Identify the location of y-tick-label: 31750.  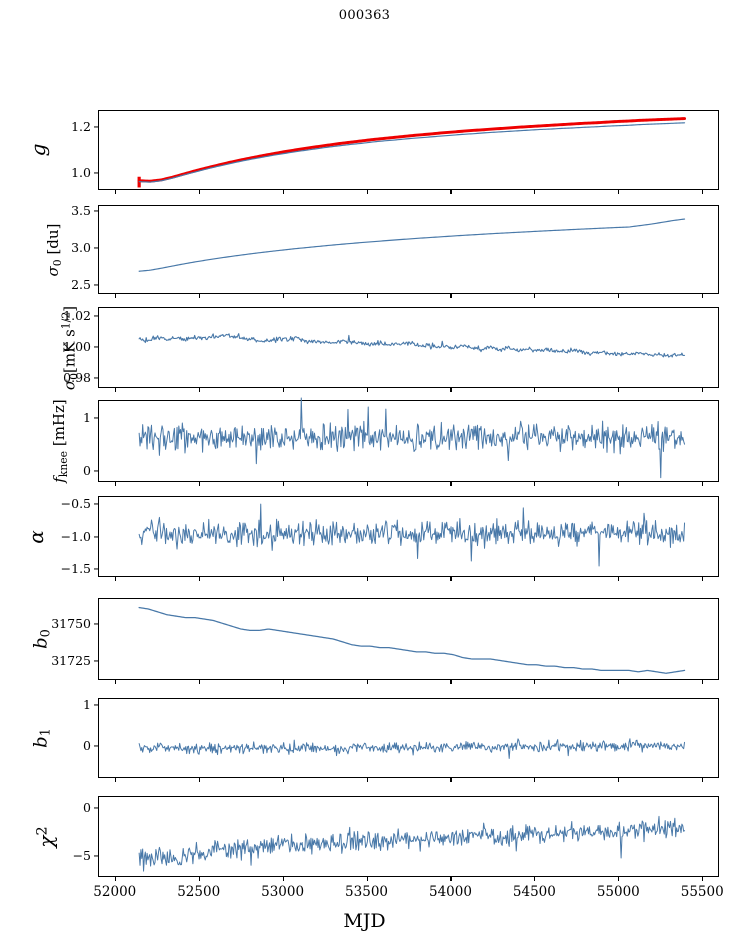
(71, 624).